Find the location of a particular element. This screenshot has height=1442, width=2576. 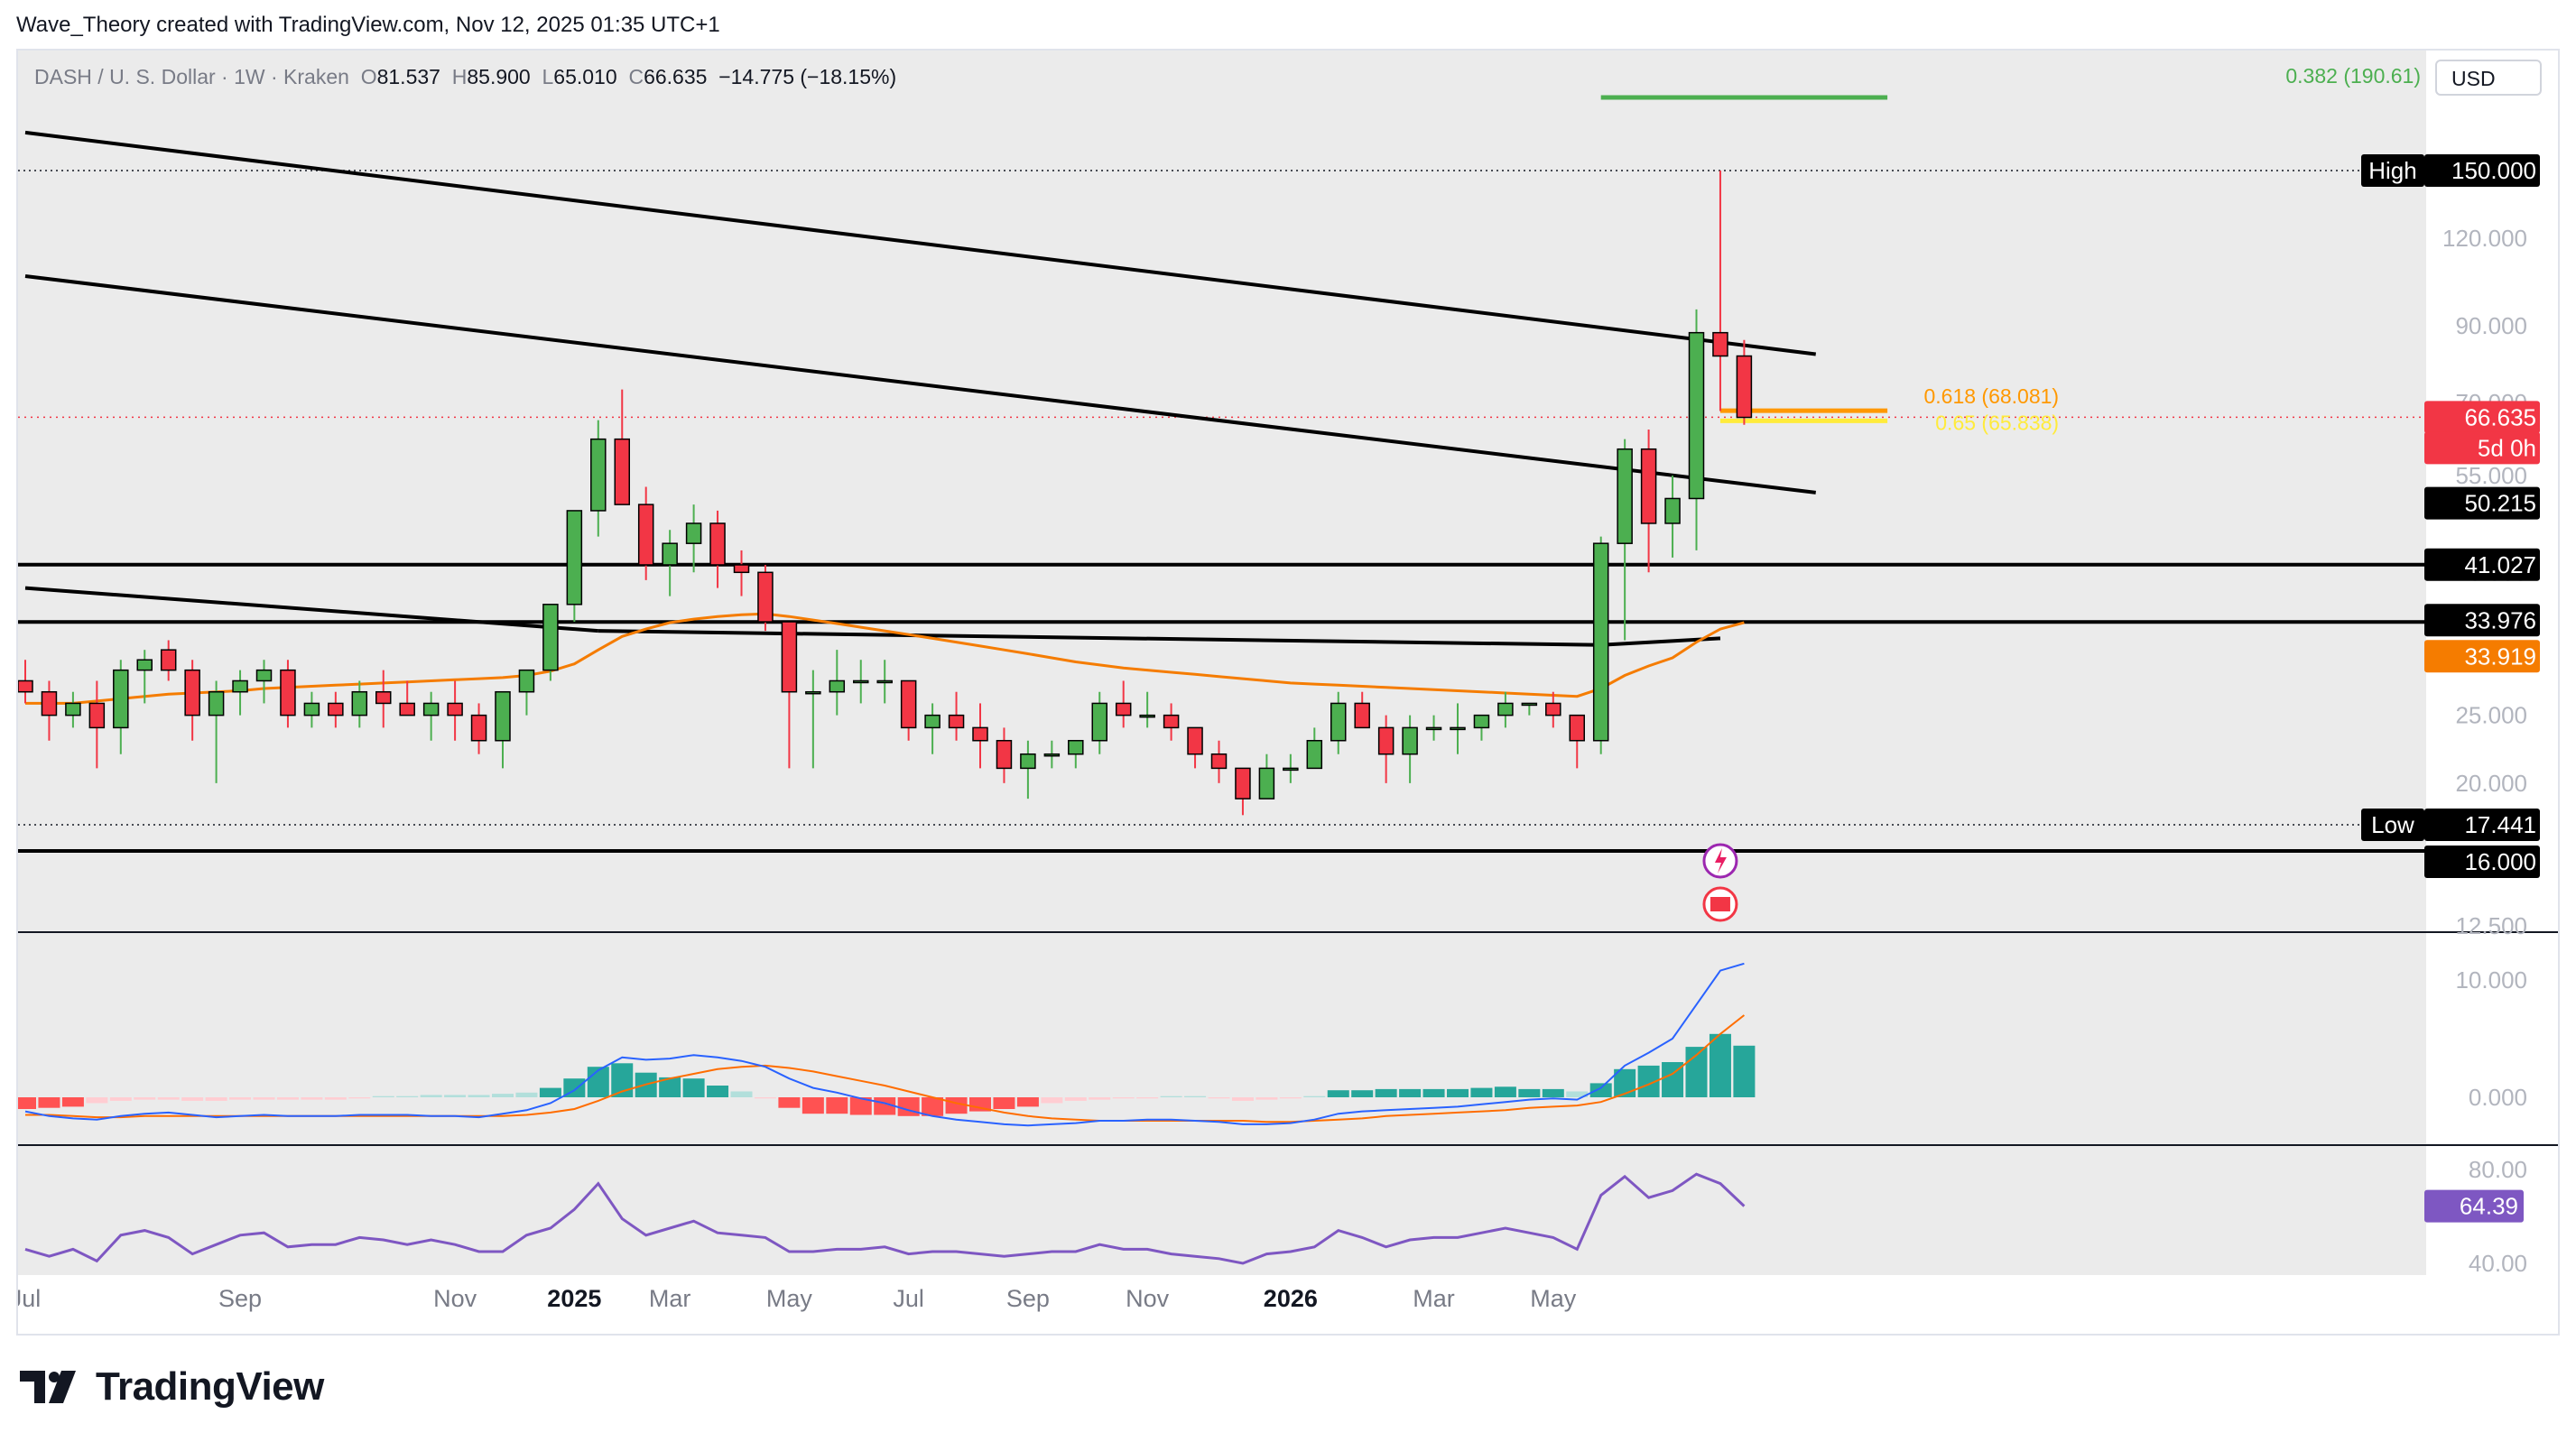

lightning-icon is located at coordinates (1720, 861).